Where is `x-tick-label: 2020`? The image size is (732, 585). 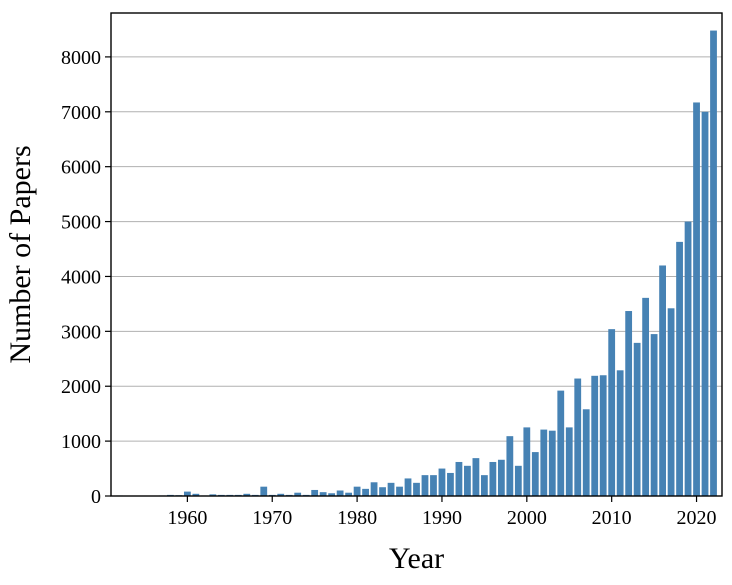 x-tick-label: 2020 is located at coordinates (697, 518).